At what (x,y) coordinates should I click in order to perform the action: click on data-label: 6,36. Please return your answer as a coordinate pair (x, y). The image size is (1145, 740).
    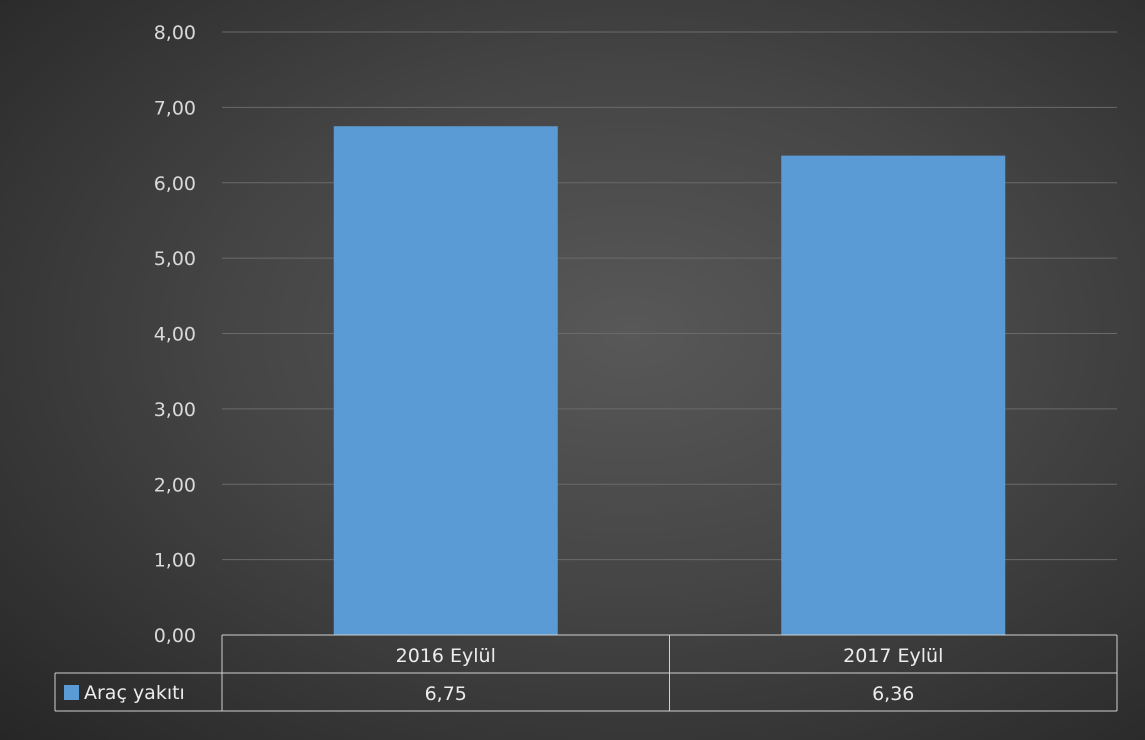
    Looking at the image, I should click on (893, 694).